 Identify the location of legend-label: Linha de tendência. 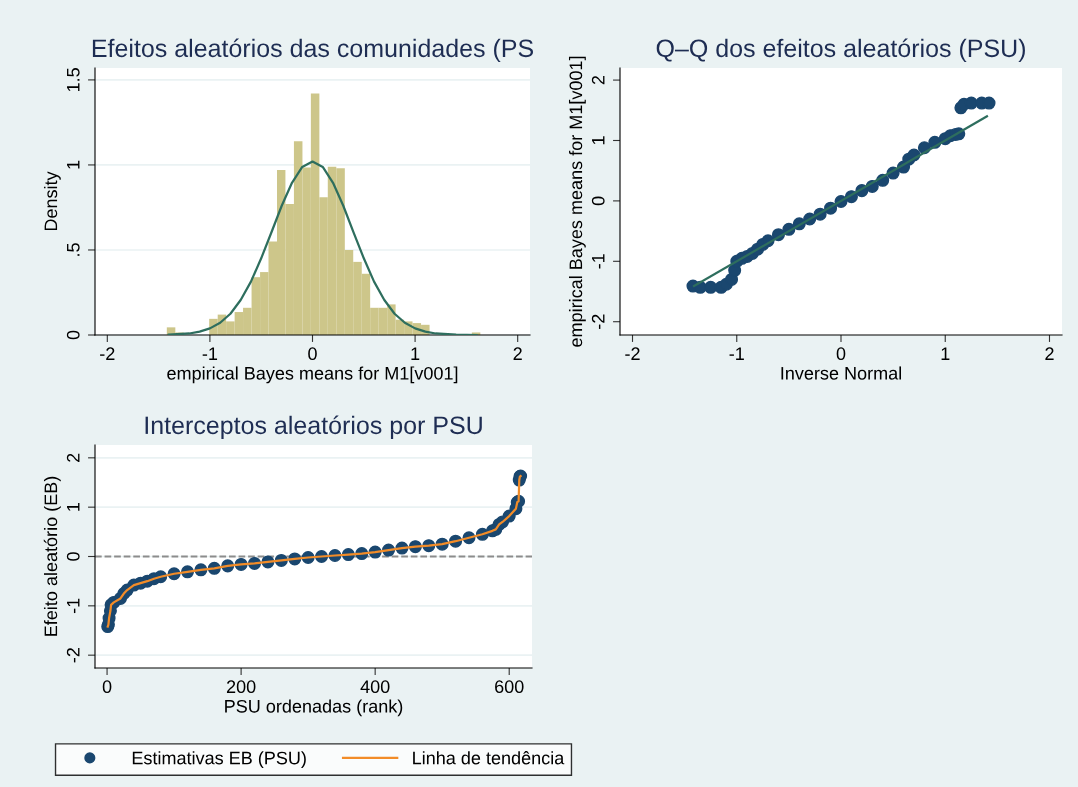
(489, 758).